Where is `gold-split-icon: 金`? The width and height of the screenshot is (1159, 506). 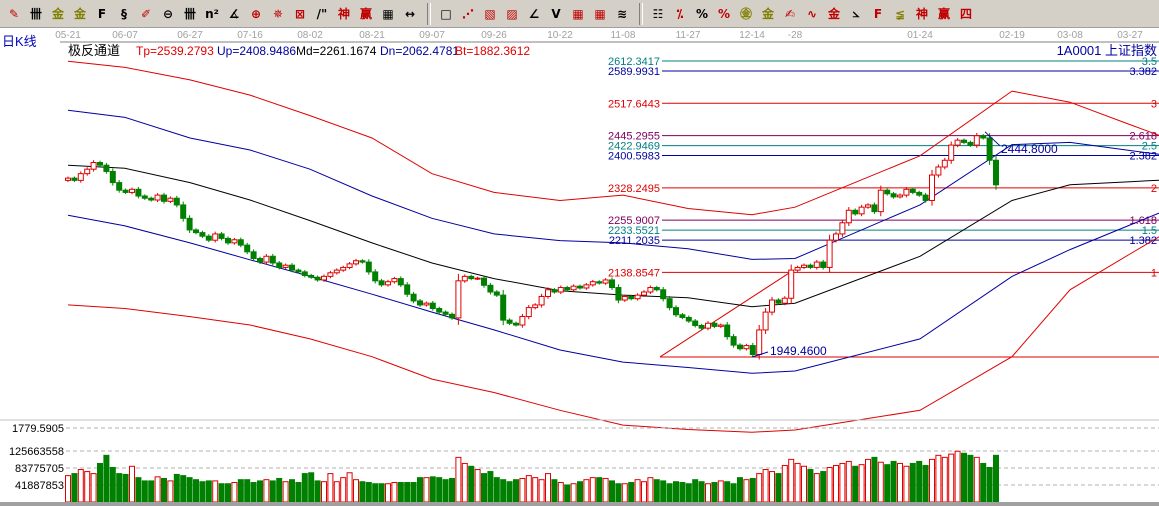 gold-split-icon: 金 is located at coordinates (57, 14).